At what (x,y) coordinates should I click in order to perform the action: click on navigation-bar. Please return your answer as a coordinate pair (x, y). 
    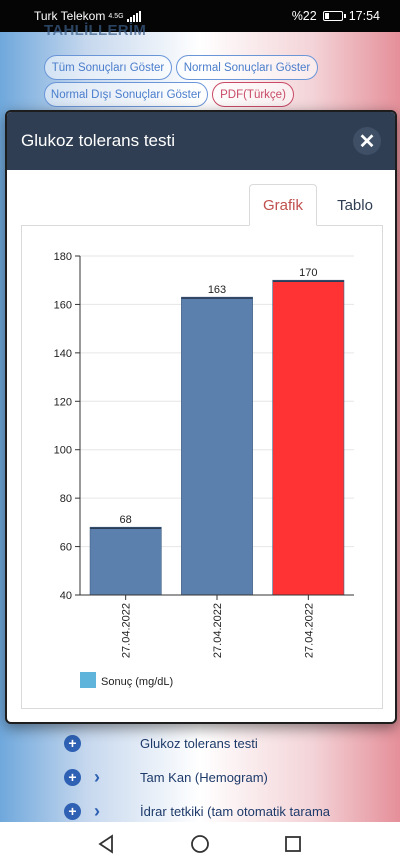
    Looking at the image, I should click on (200, 844).